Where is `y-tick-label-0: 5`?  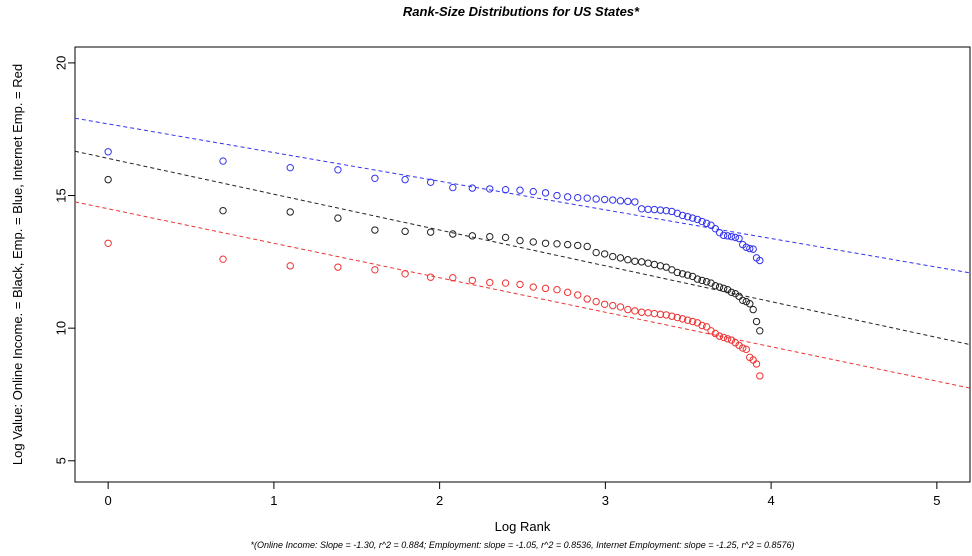 y-tick-label-0: 5 is located at coordinates (61, 460).